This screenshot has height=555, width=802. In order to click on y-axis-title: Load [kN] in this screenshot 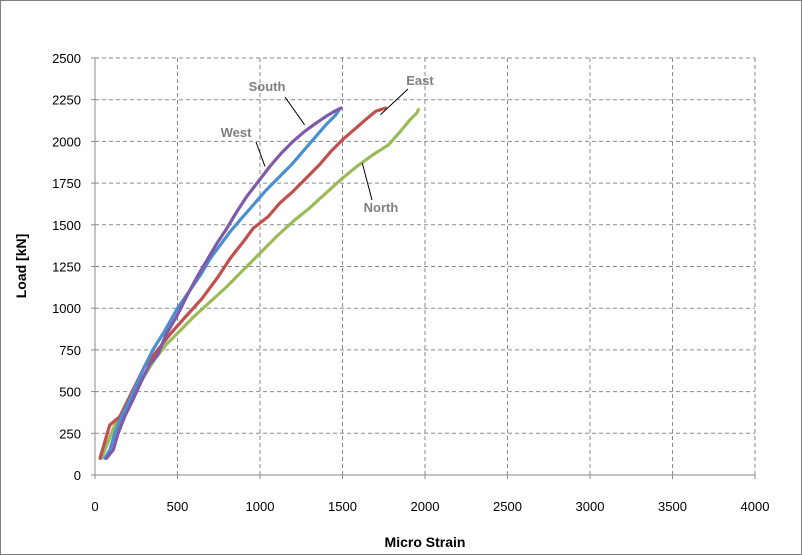, I will do `click(21, 266)`.